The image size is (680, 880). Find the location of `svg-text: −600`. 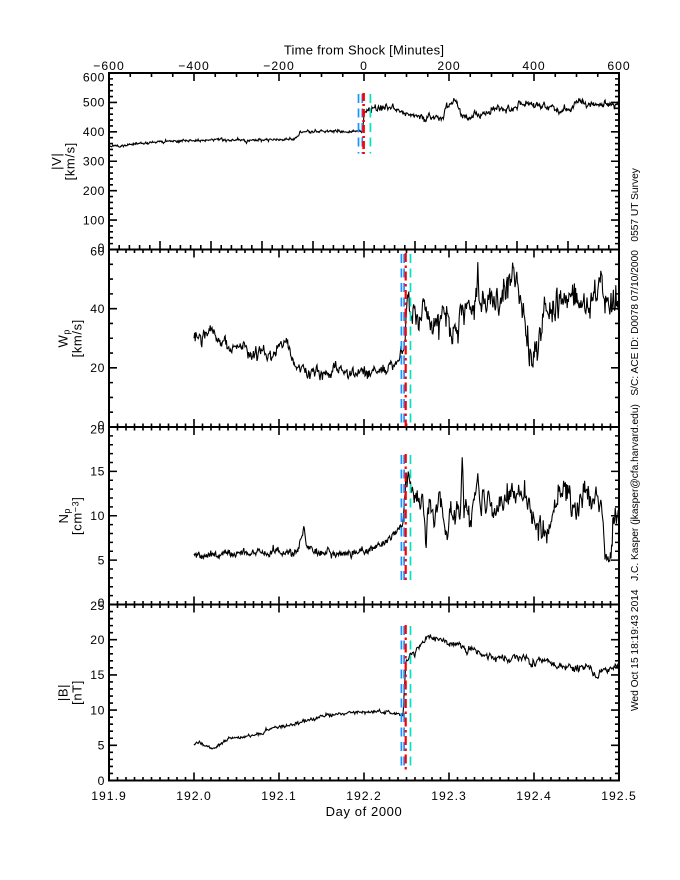

svg-text: −600 is located at coordinates (108, 66).